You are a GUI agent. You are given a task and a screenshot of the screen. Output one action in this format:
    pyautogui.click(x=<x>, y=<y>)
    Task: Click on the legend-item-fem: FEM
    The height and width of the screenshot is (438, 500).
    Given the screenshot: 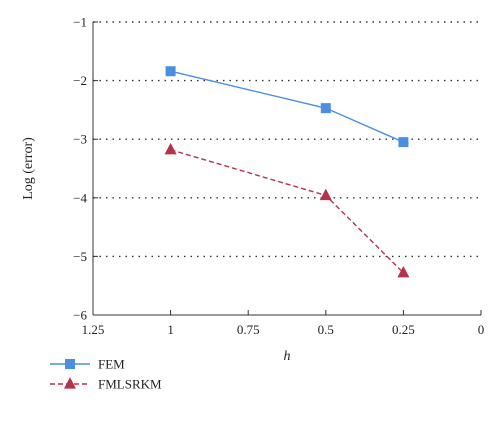 What is the action you would take?
    pyautogui.click(x=87, y=364)
    